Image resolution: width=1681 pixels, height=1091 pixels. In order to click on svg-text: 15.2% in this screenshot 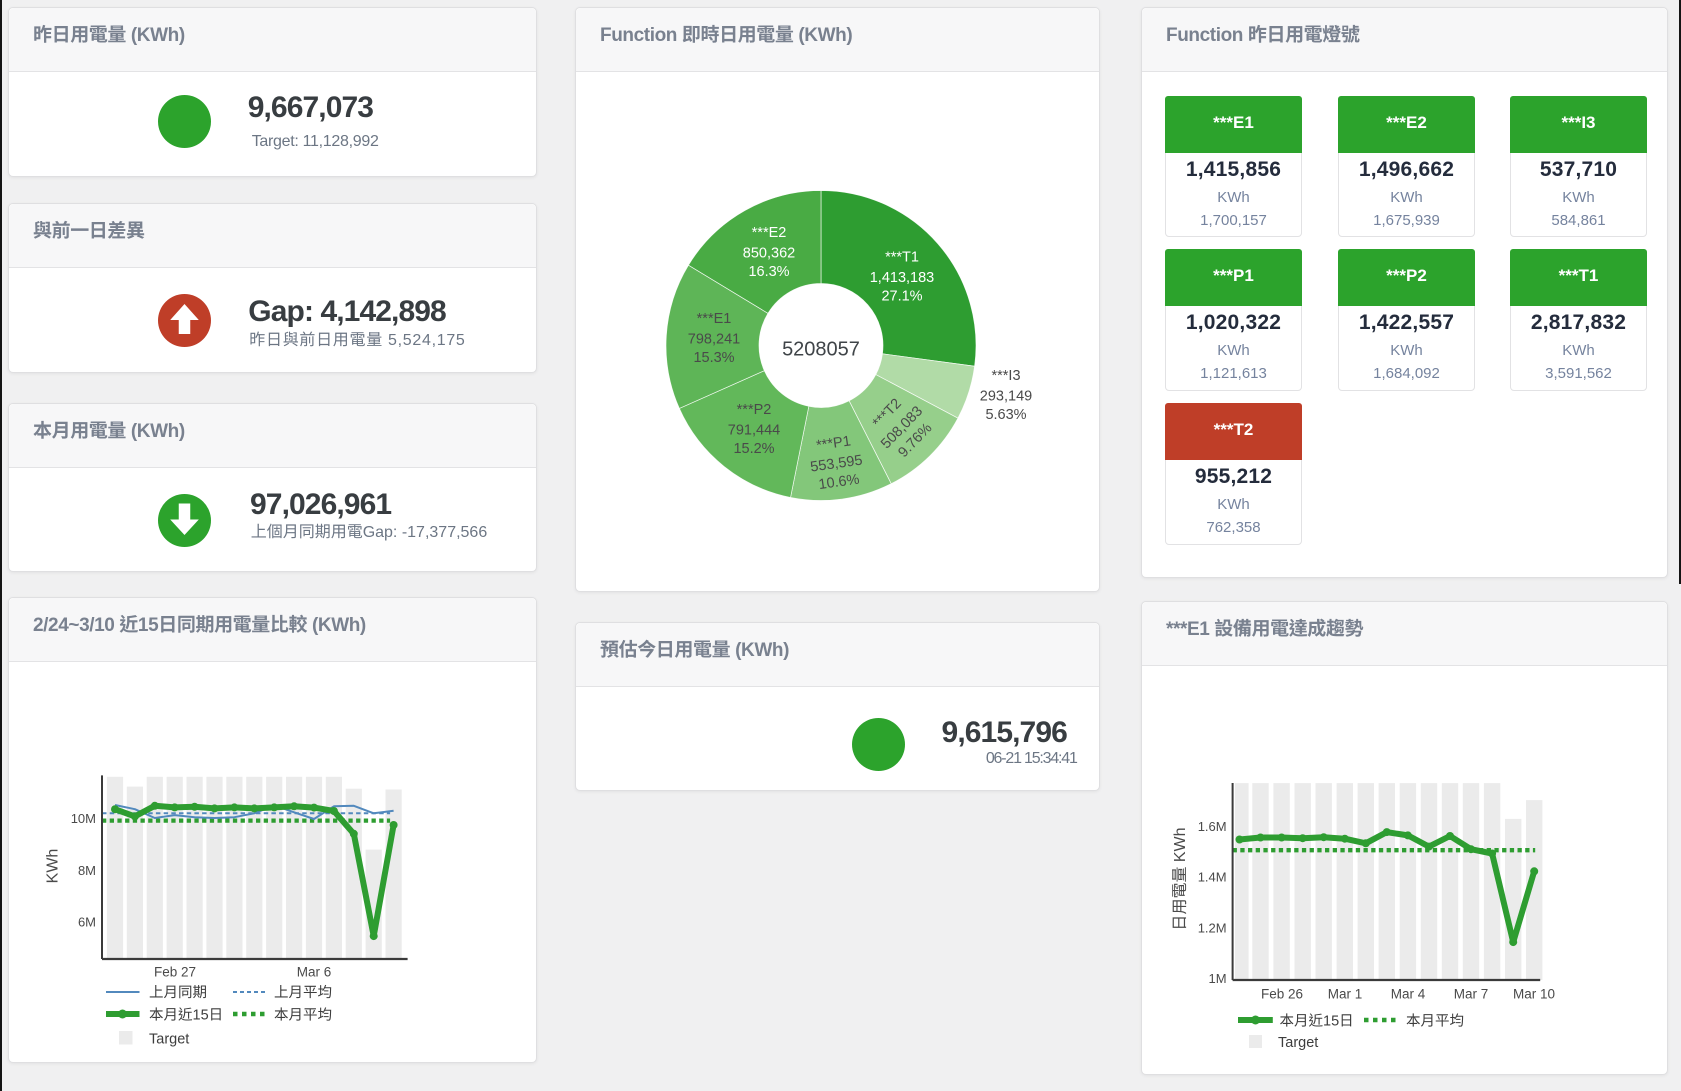, I will do `click(753, 449)`.